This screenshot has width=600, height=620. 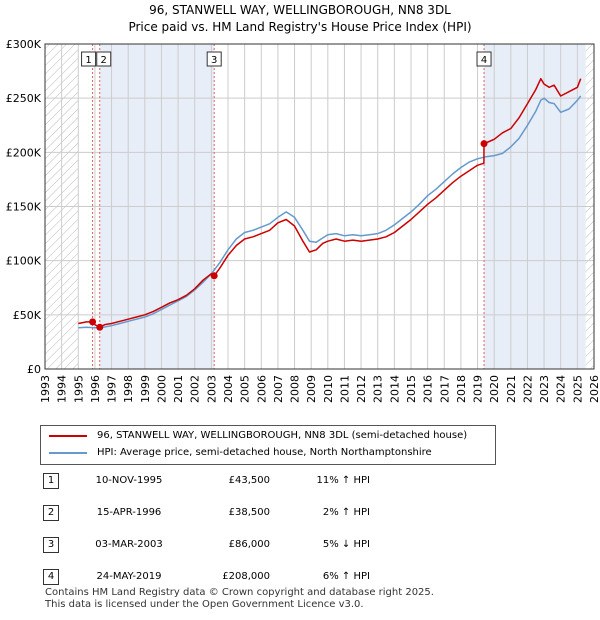 I want to click on hpi-line-swatch, so click(x=68, y=453).